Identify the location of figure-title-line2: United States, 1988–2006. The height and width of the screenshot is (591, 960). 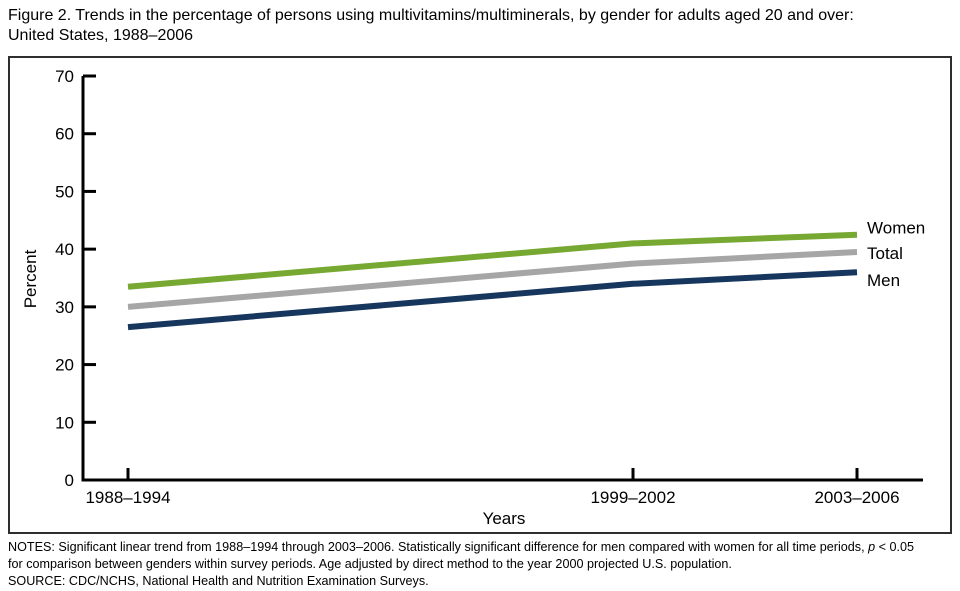
(101, 35).